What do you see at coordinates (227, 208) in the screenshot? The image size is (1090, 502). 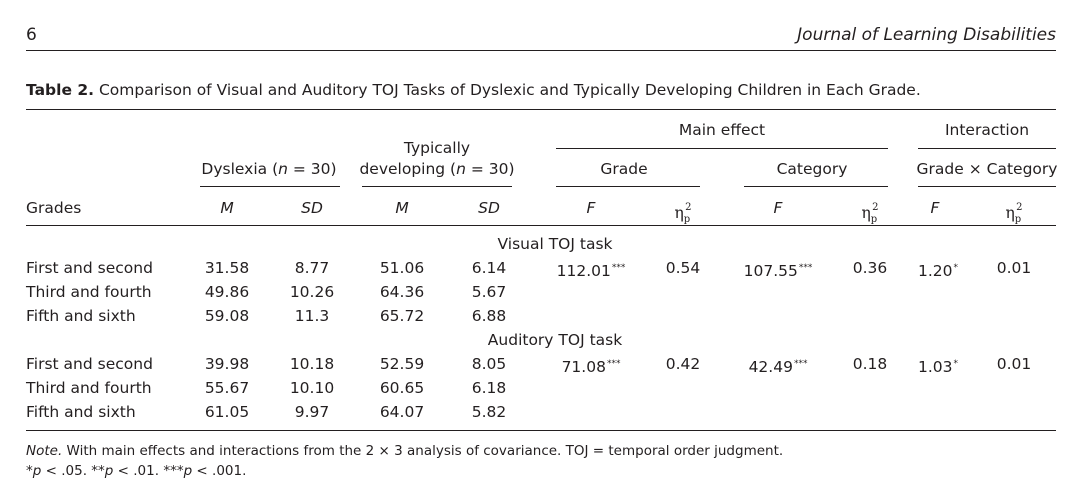 I see `dyslexia-m-header: M` at bounding box center [227, 208].